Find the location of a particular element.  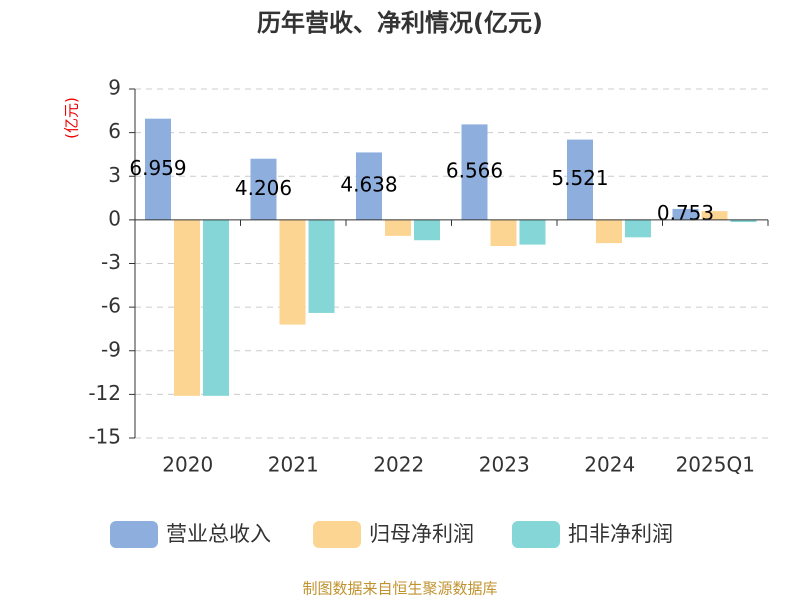

x-tick-label: 2023 is located at coordinates (504, 465).